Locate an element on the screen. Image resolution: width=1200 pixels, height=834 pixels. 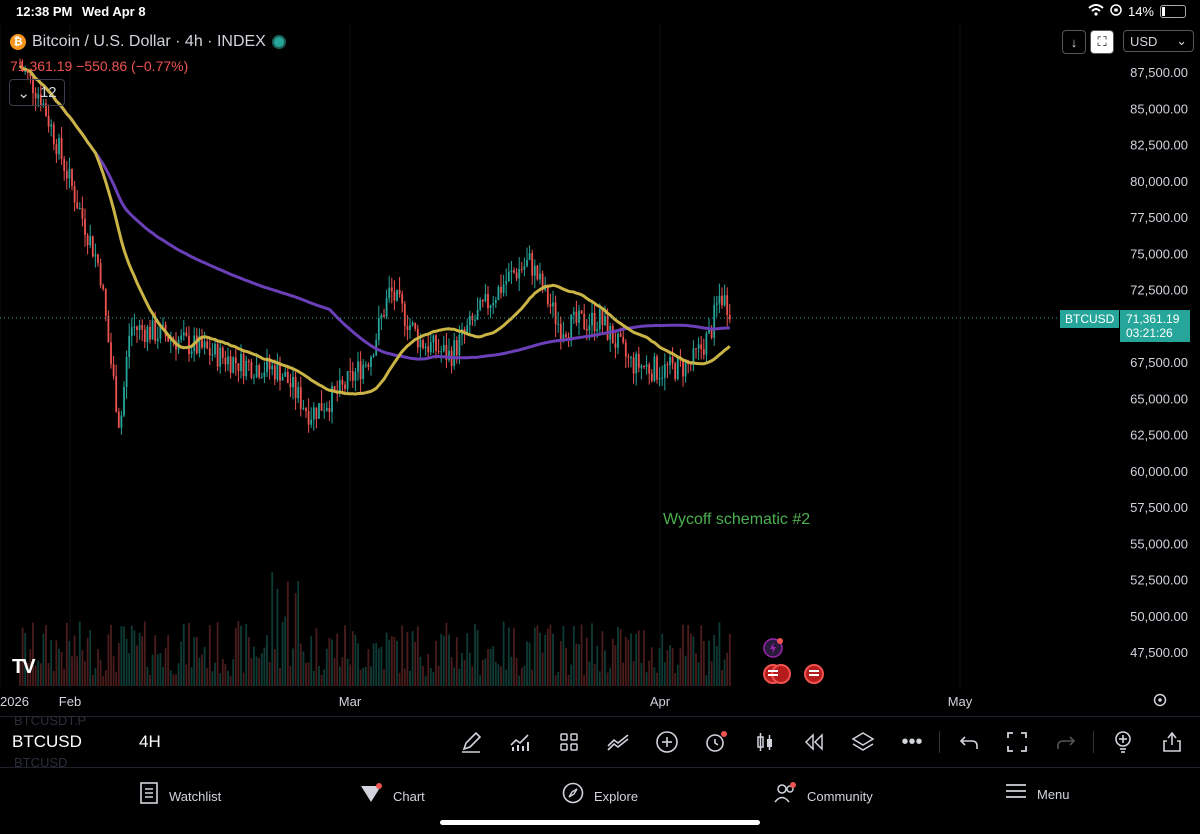
nav-menu: Menu is located at coordinates (1037, 794).